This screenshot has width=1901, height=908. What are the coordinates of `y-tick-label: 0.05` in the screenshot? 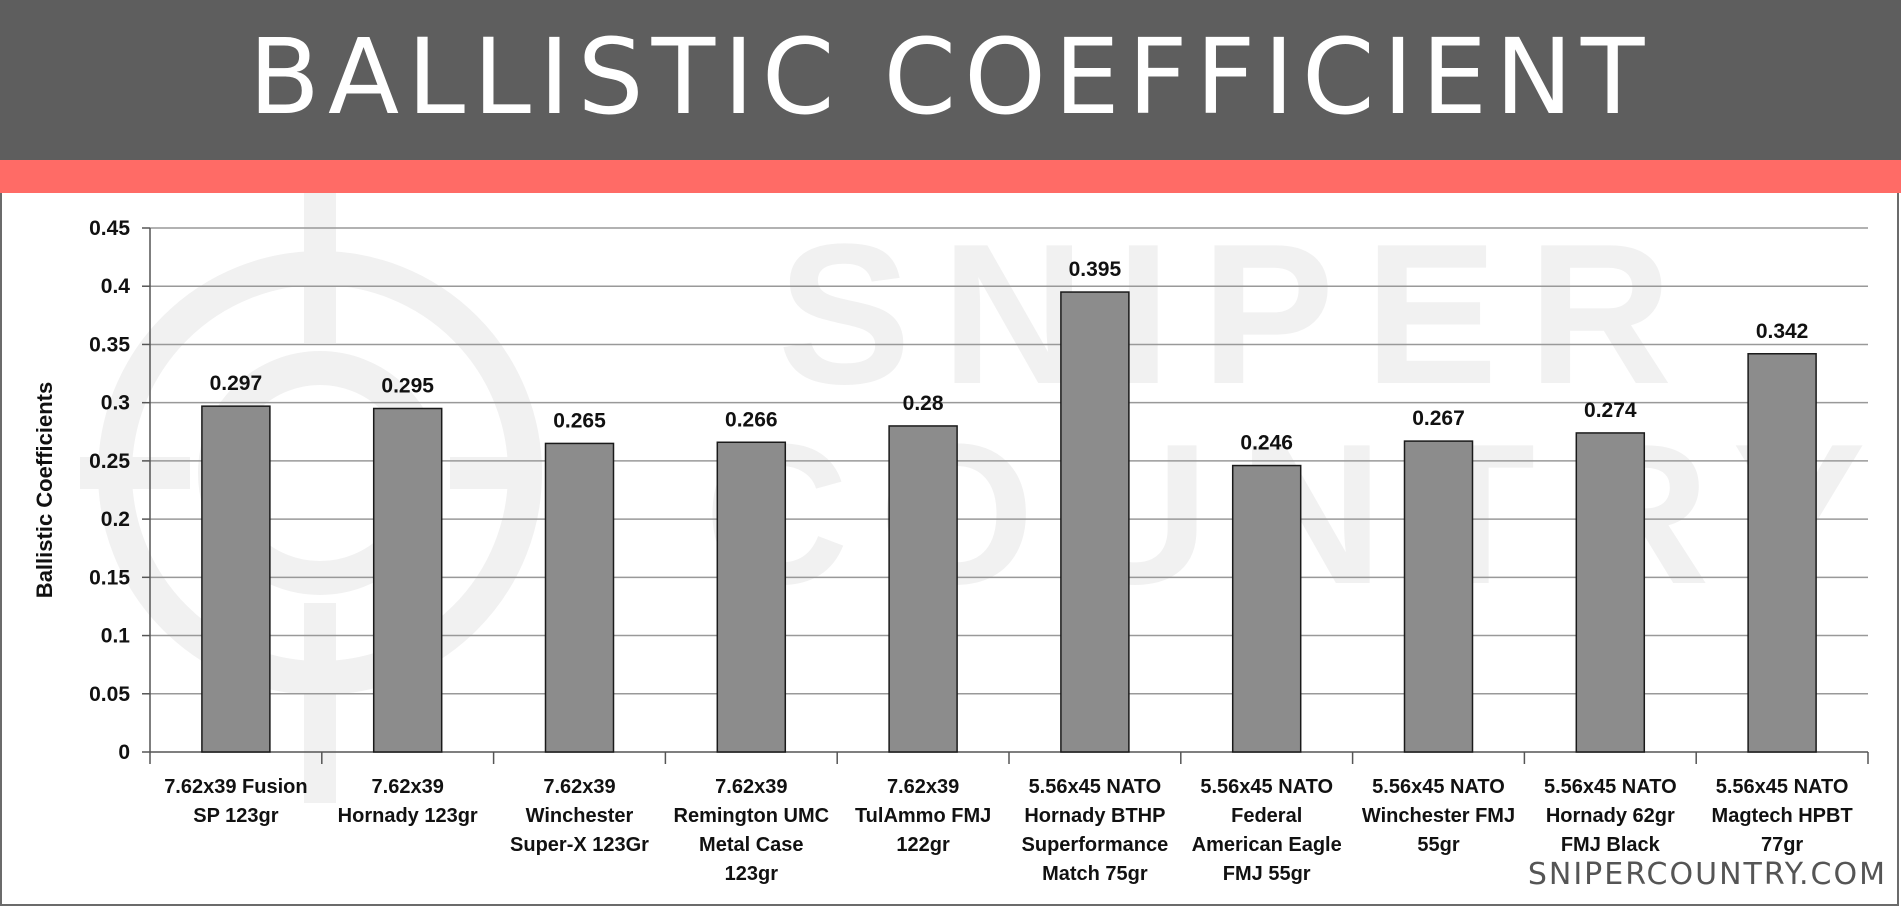 It's located at (109, 694).